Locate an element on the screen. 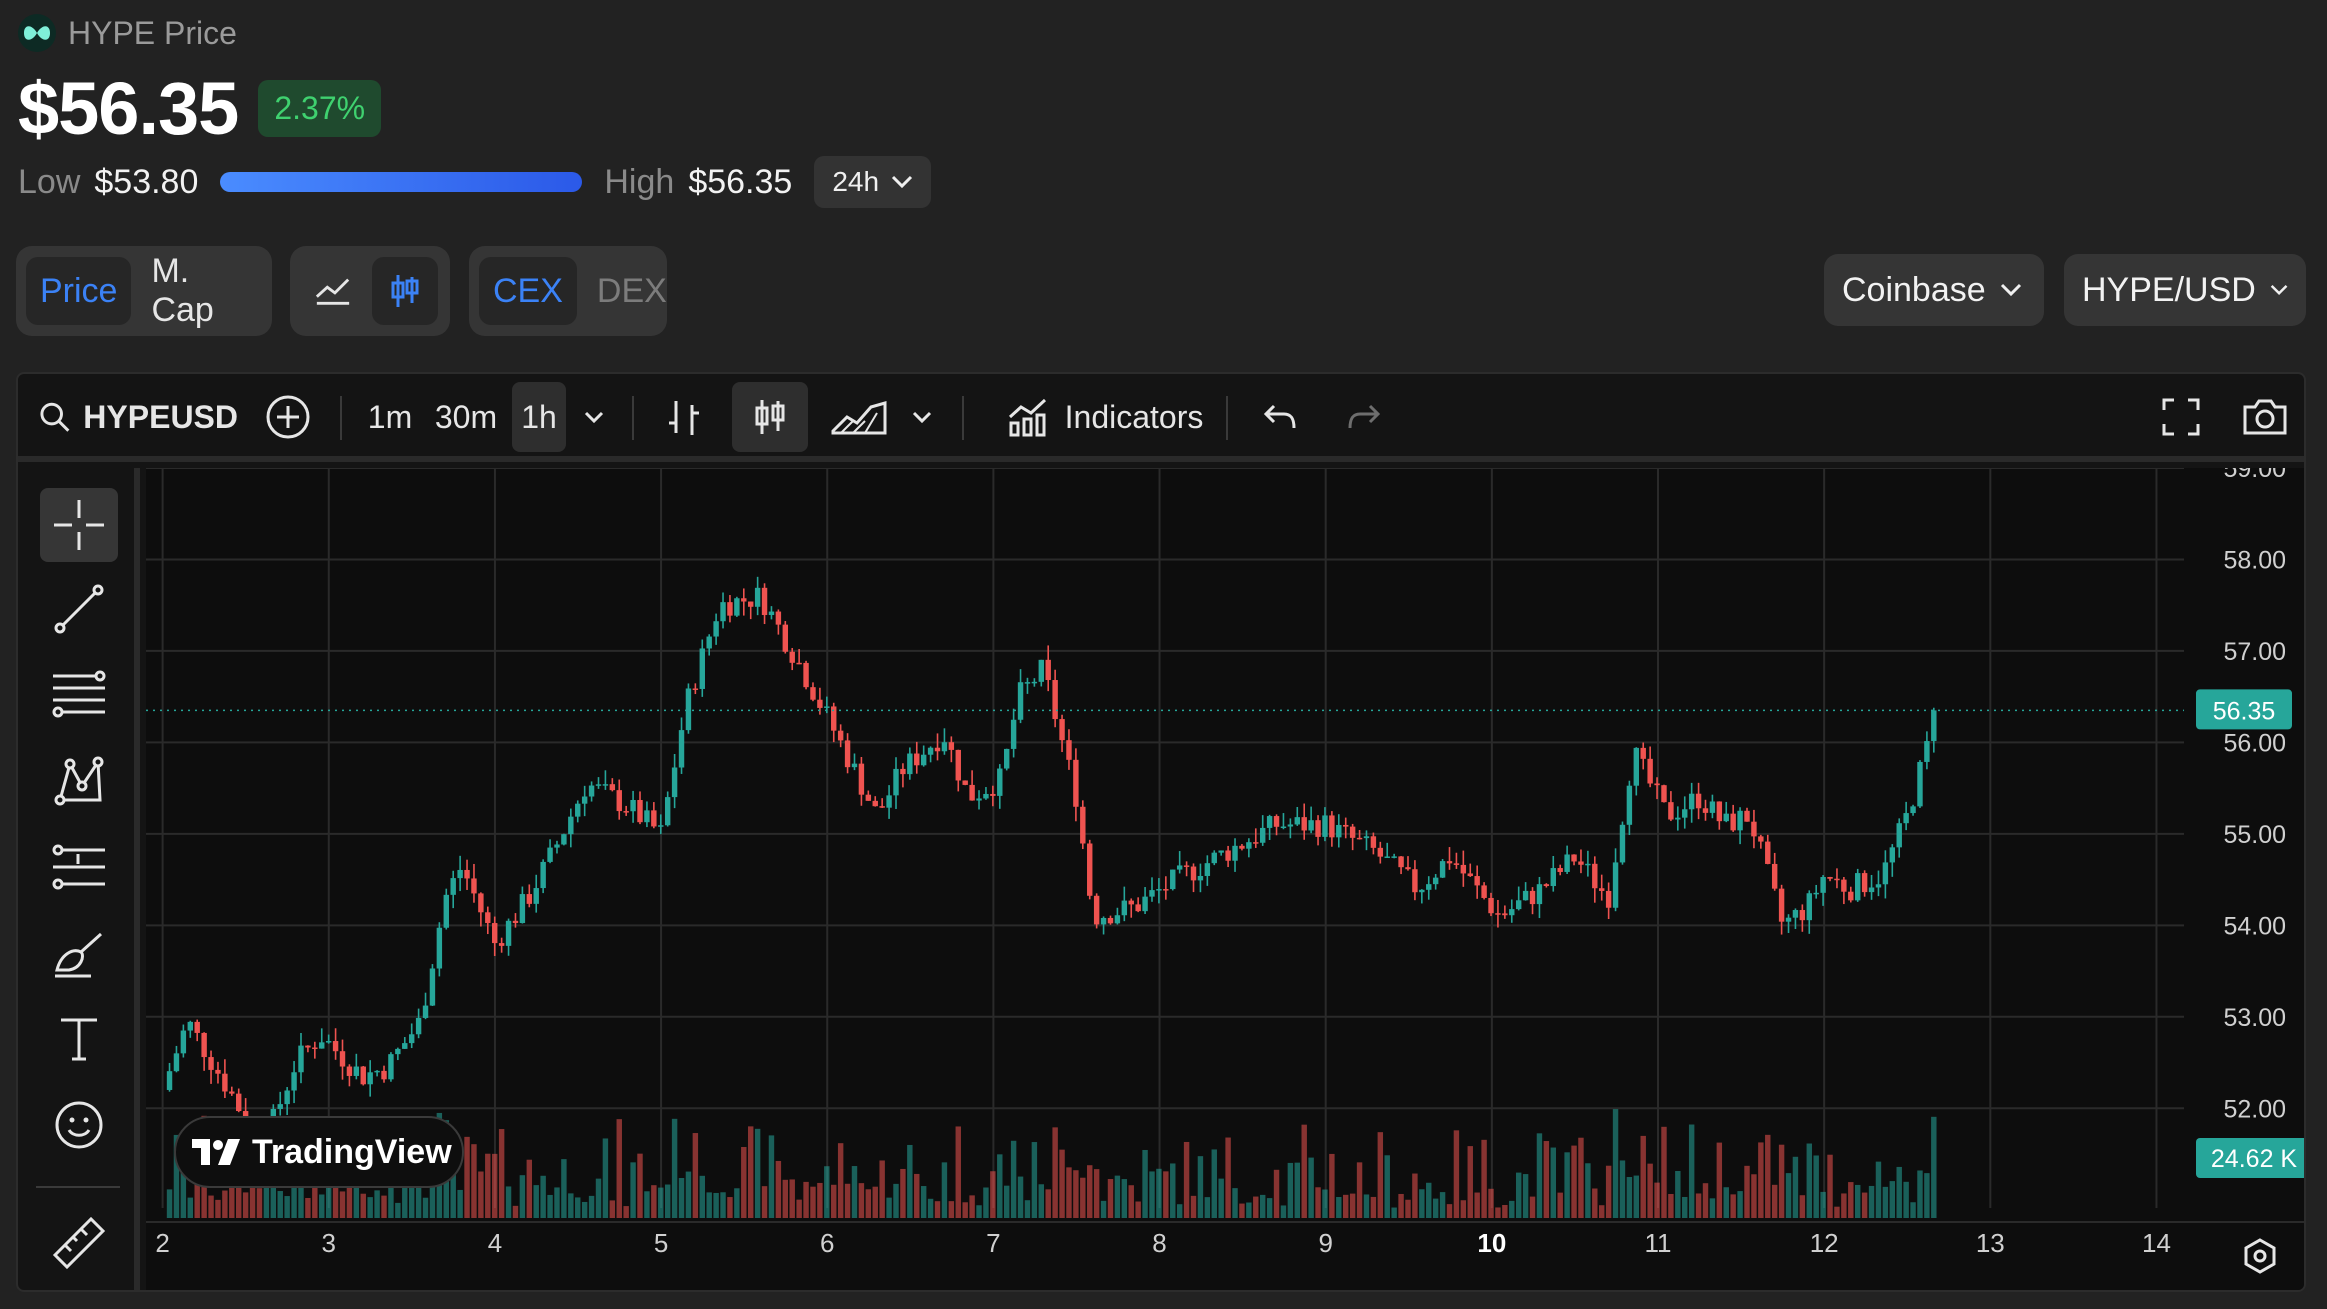 The width and height of the screenshot is (2327, 1309). screenshot-button is located at coordinates (2265, 417).